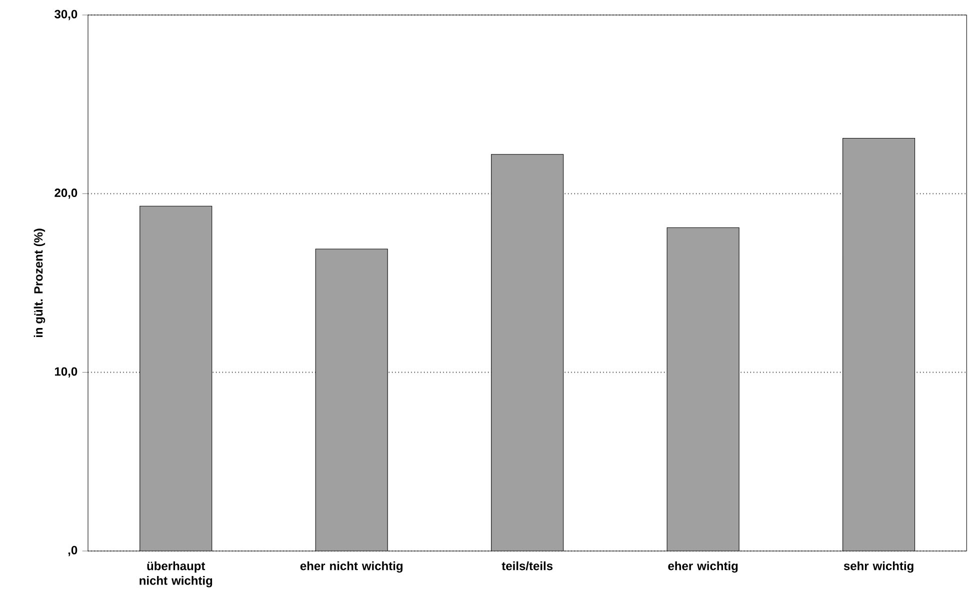  Describe the element at coordinates (73, 551) in the screenshot. I see `y-tick-label: ,0` at that location.